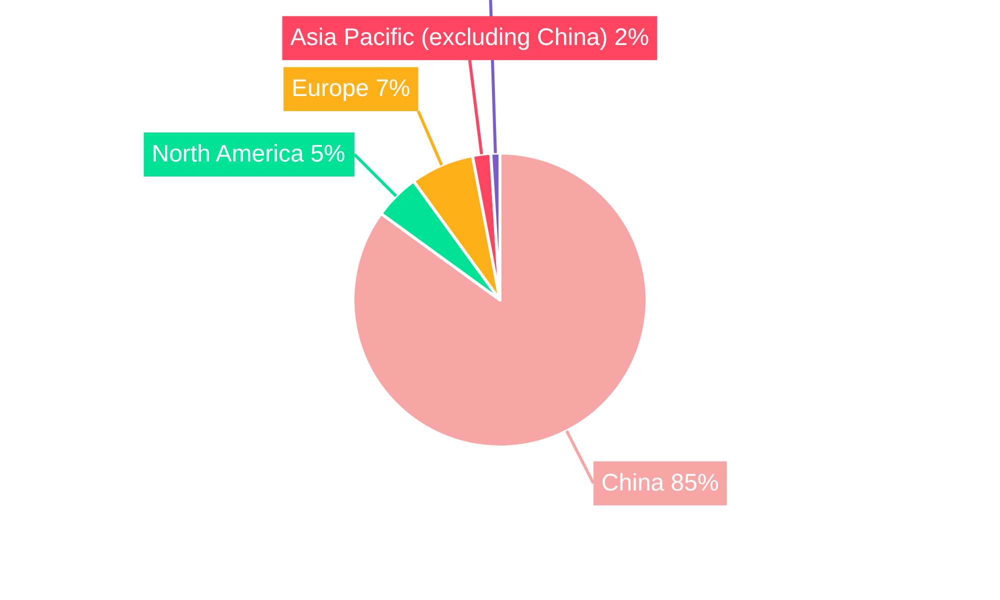 The height and width of the screenshot is (600, 1000). Describe the element at coordinates (470, 38) in the screenshot. I see `slice-label: Asia Pacific (excluding China) 2%` at that location.